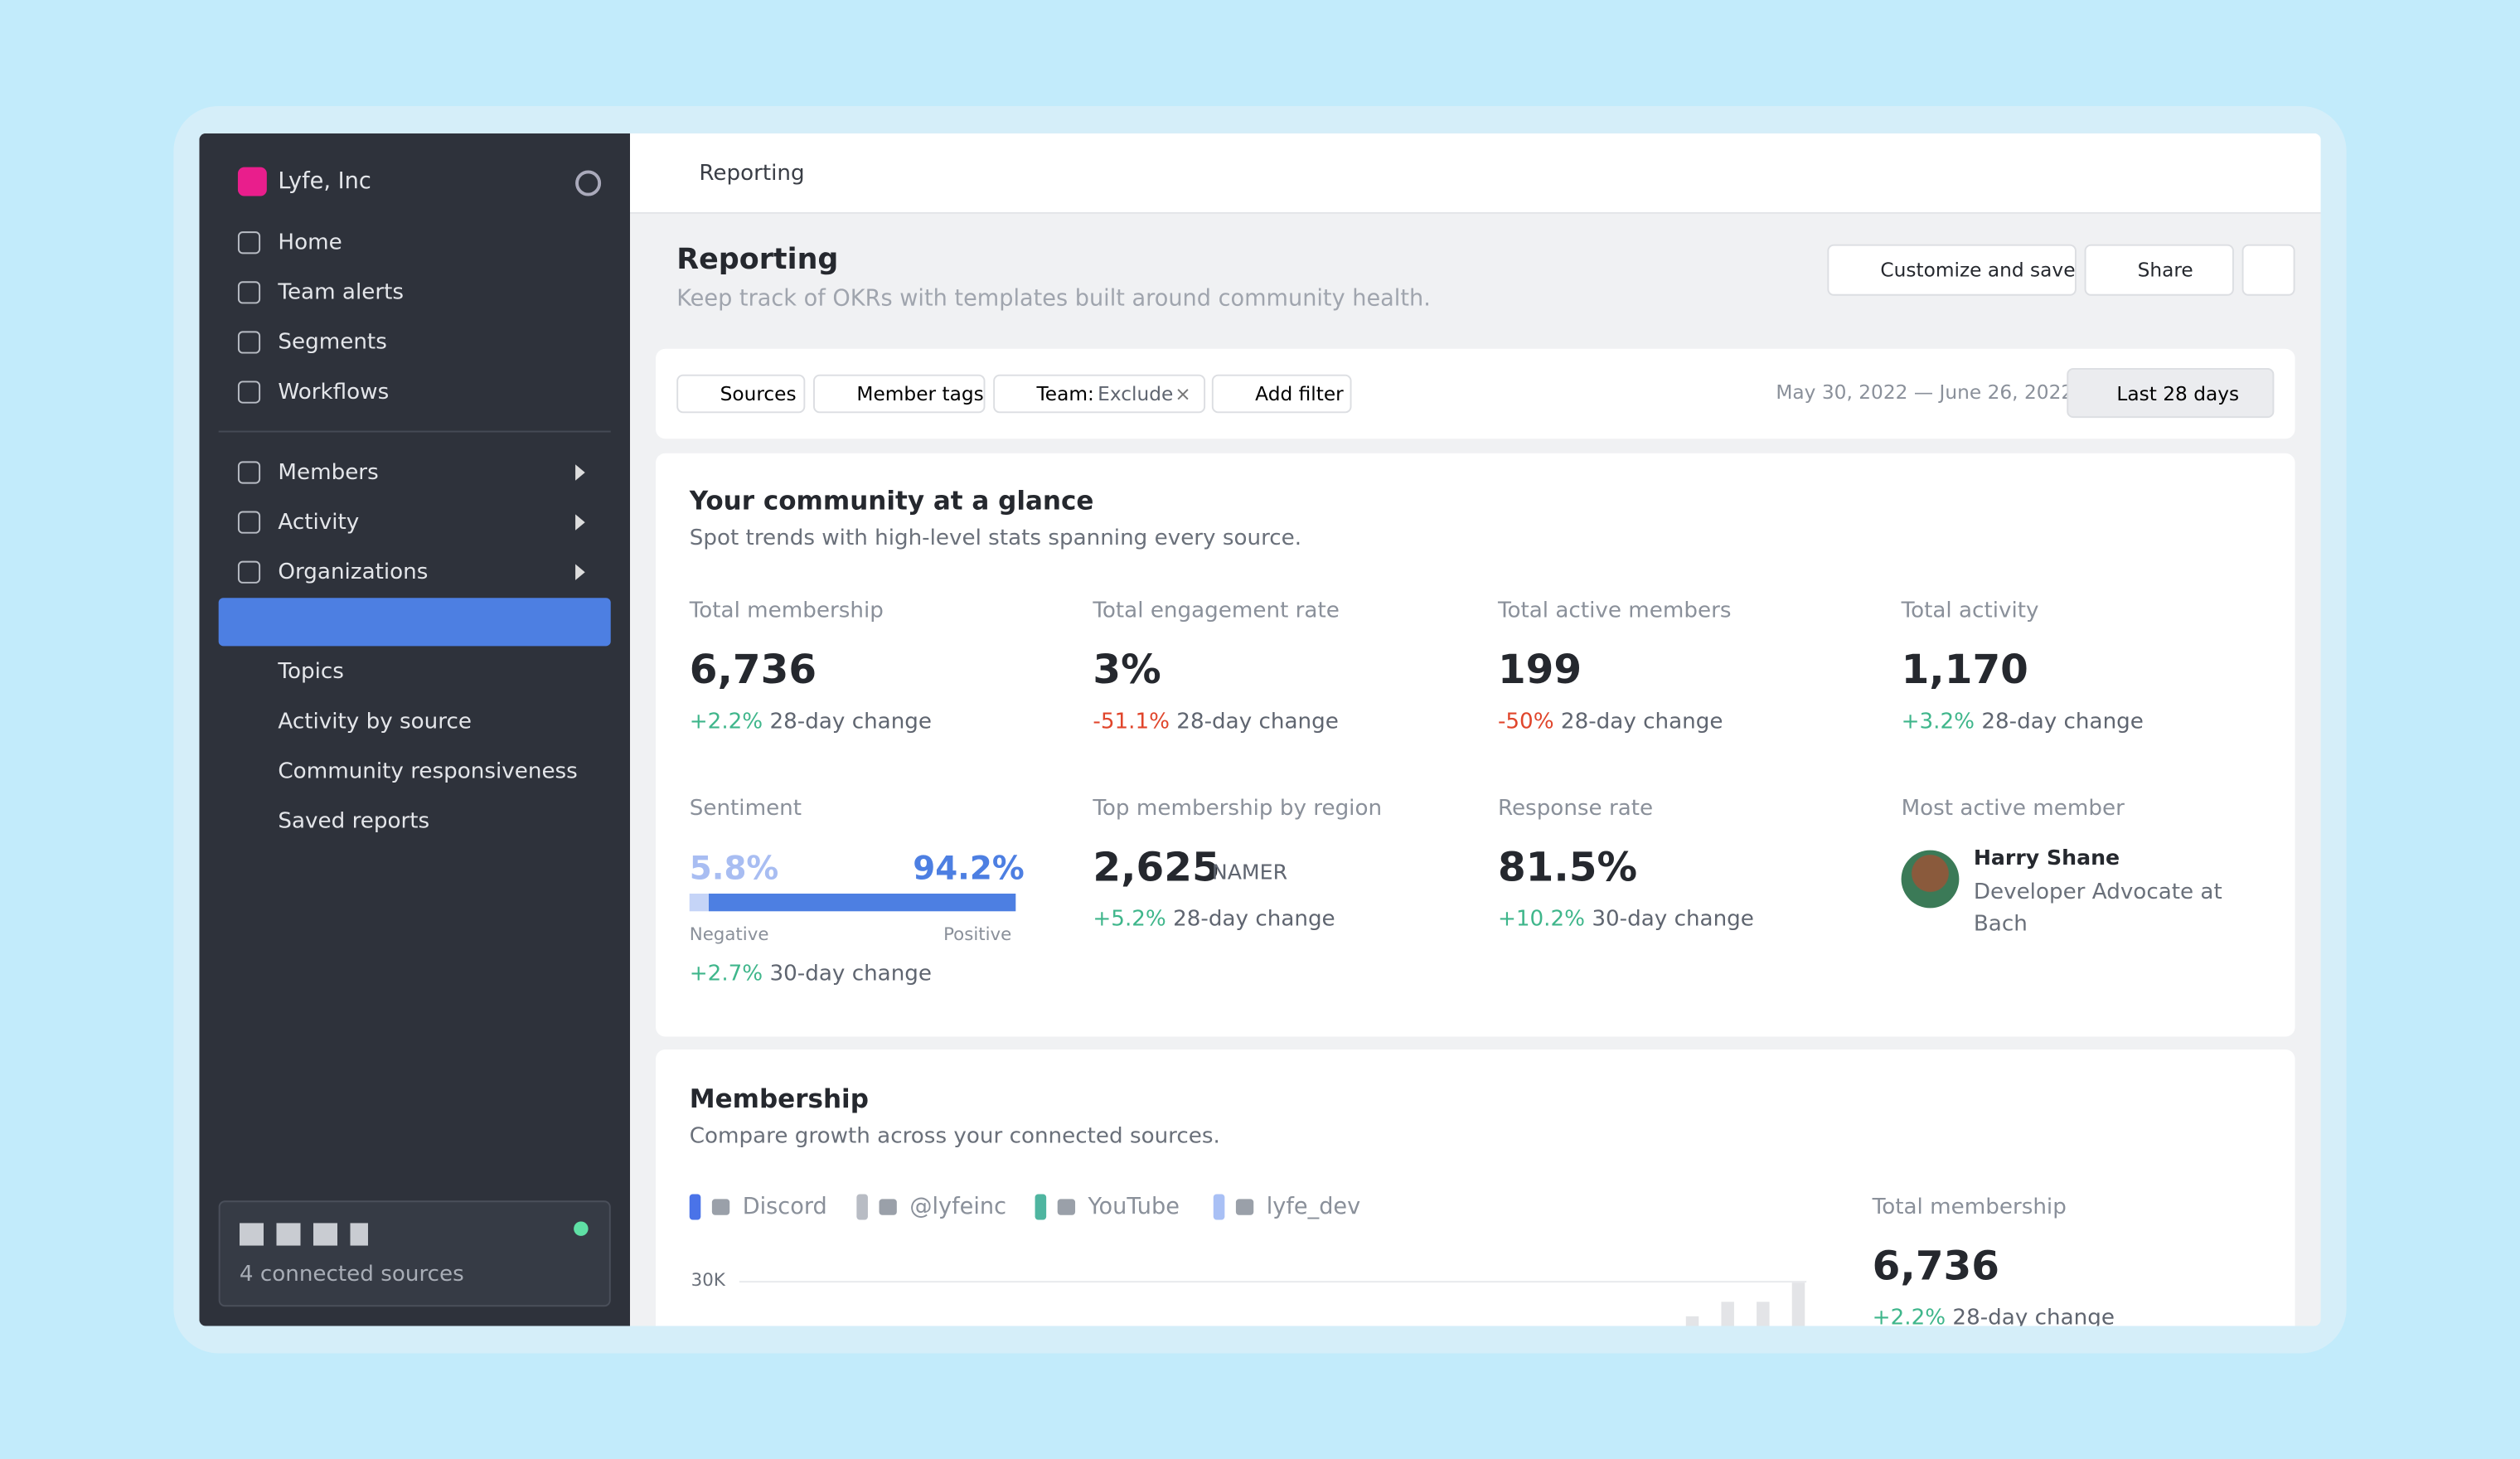 The image size is (2520, 1459). I want to click on stat-label: Total engagement rate, so click(1216, 611).